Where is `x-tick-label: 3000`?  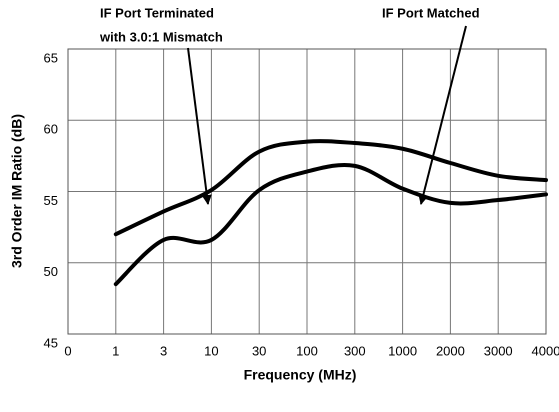 x-tick-label: 3000 is located at coordinates (498, 350).